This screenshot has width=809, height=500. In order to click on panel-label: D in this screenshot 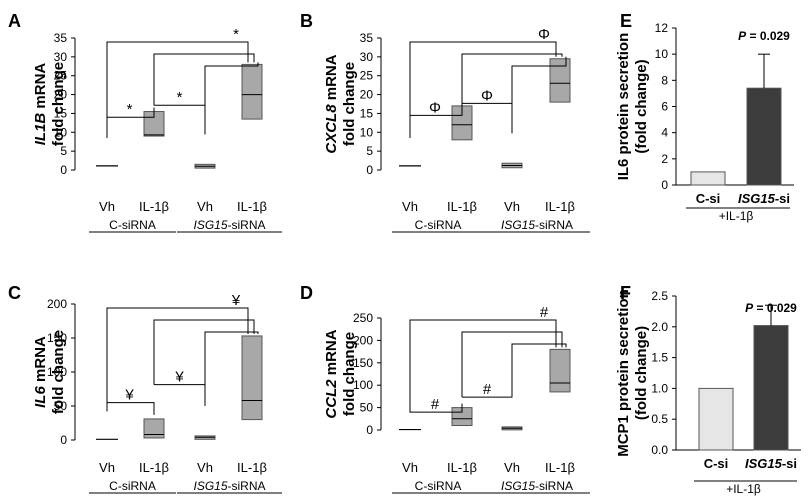, I will do `click(306, 293)`.